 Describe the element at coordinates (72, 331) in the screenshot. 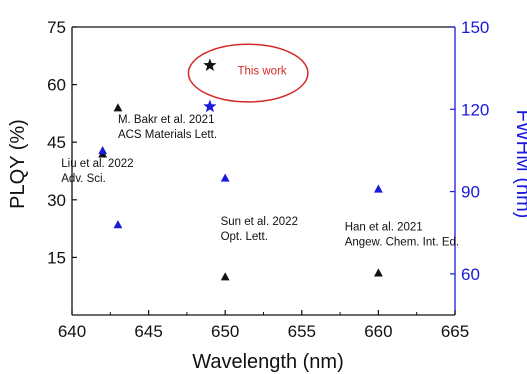

I see `x-tick-label: 640` at that location.